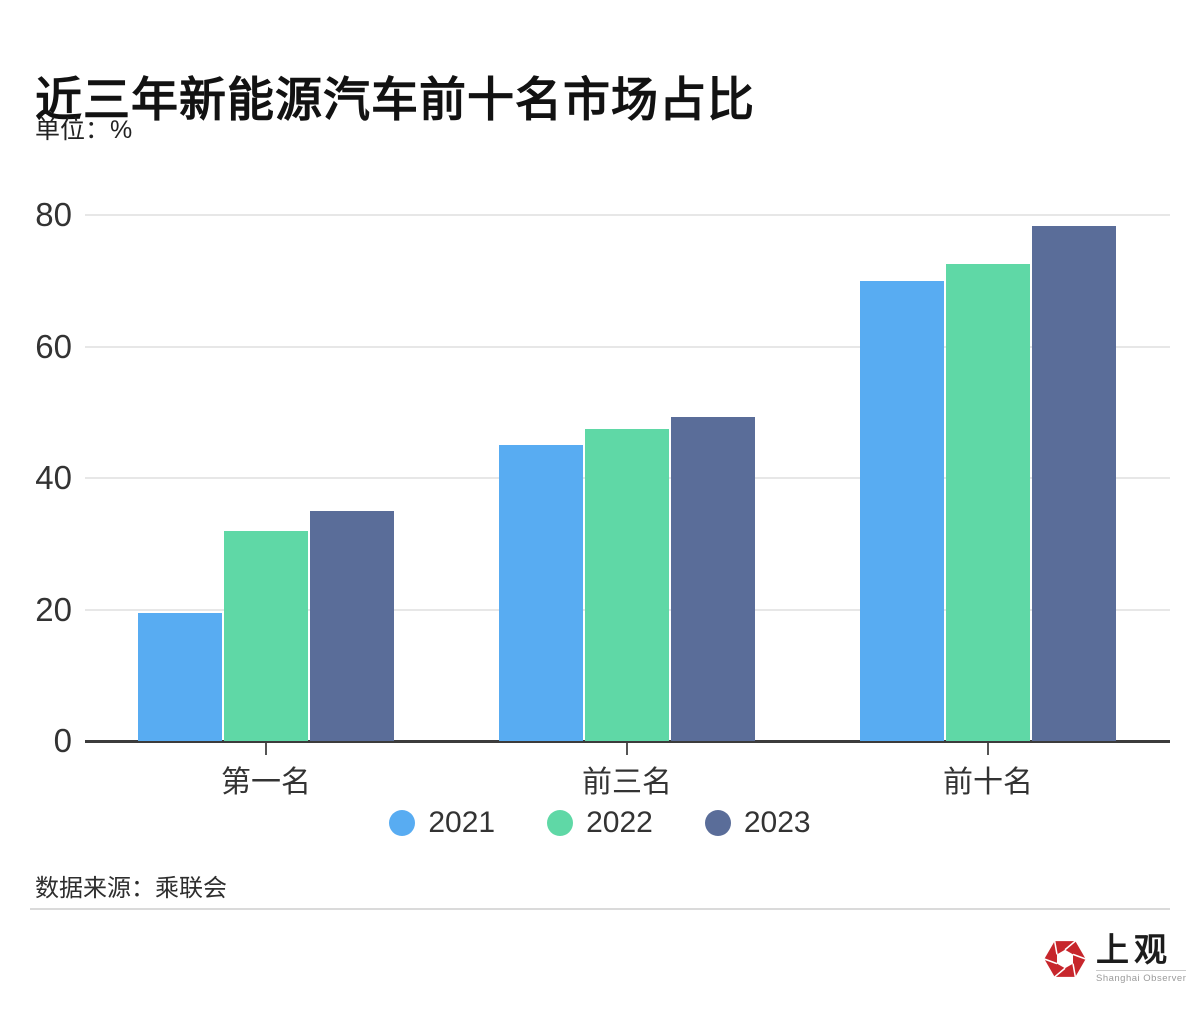  Describe the element at coordinates (1065, 958) in the screenshot. I see `shanghai-observer-logo-icon` at that location.